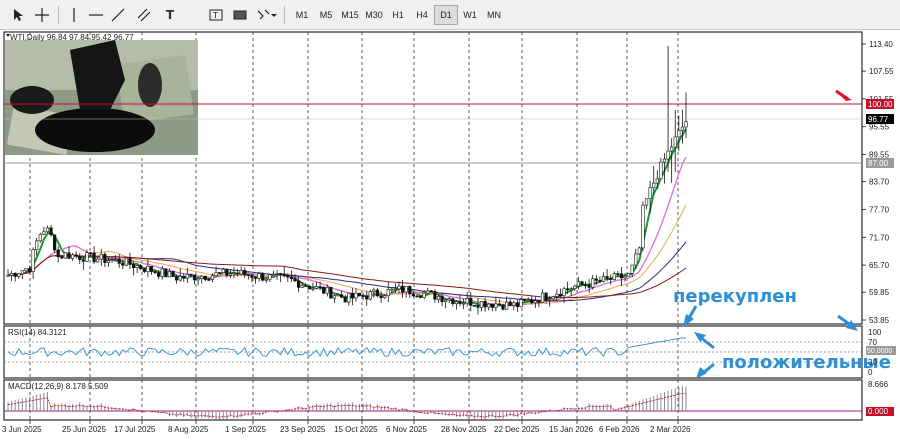 This screenshot has width=900, height=440. Describe the element at coordinates (8, 35) in the screenshot. I see `chart-menu-icon` at that location.